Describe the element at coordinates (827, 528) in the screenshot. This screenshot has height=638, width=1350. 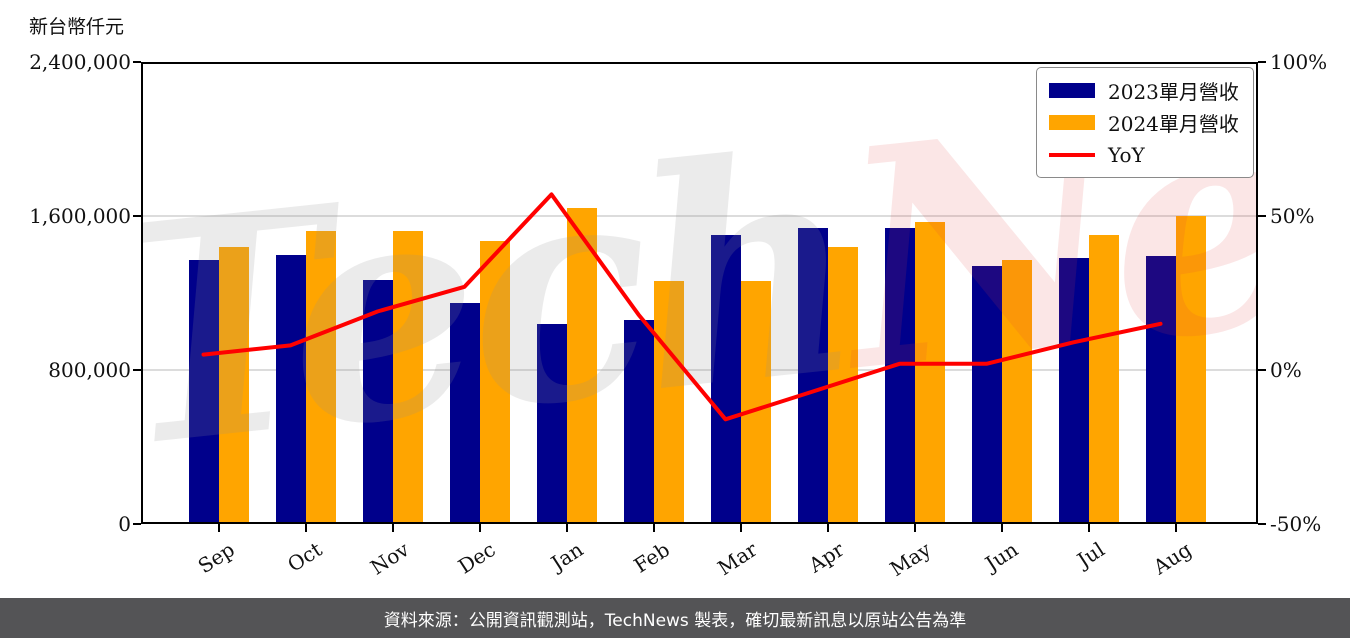
I see `x-tick-apr` at that location.